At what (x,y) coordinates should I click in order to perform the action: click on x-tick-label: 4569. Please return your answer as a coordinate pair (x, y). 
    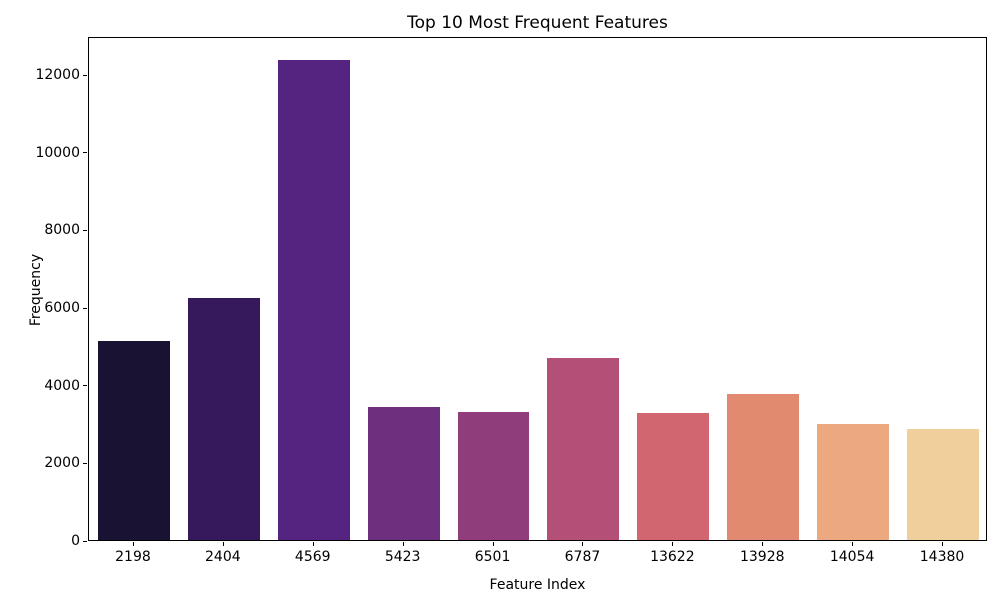
    Looking at the image, I should click on (312, 557).